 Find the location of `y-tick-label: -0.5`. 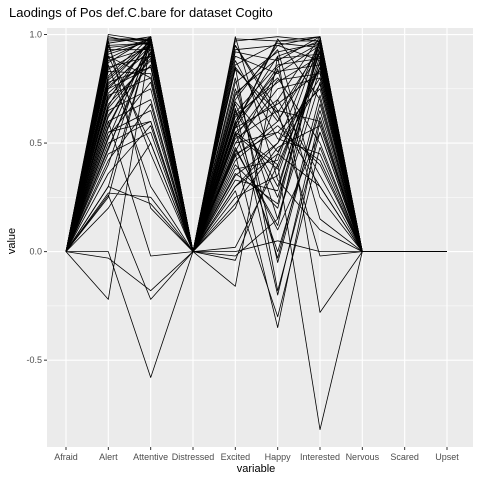

y-tick-label: -0.5 is located at coordinates (34, 360).